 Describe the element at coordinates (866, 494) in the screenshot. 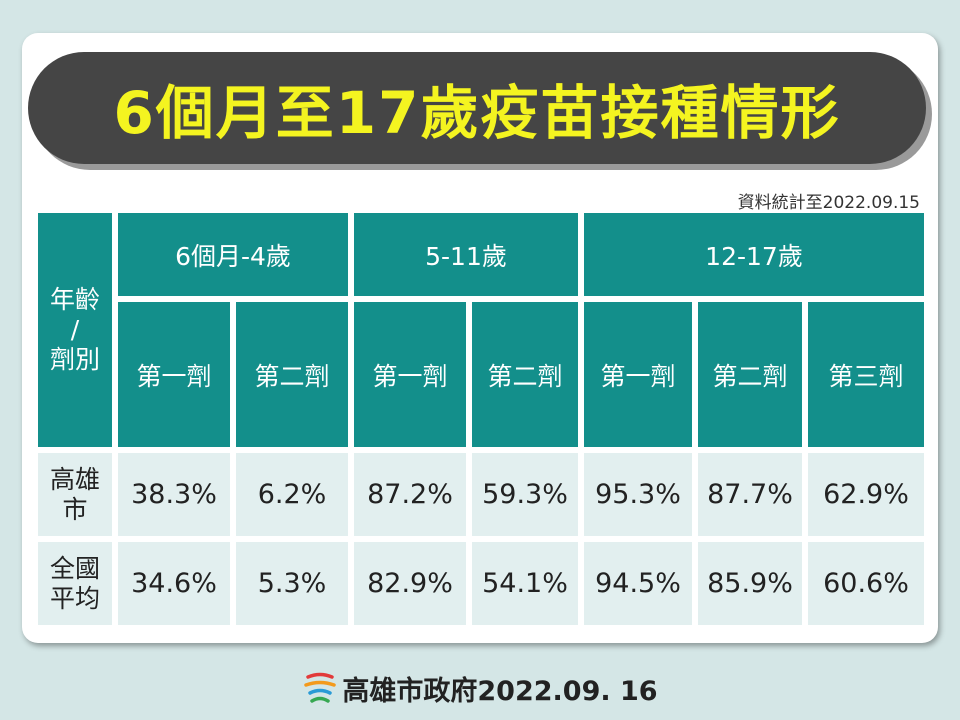

I see `table-cell: 62.9%` at that location.